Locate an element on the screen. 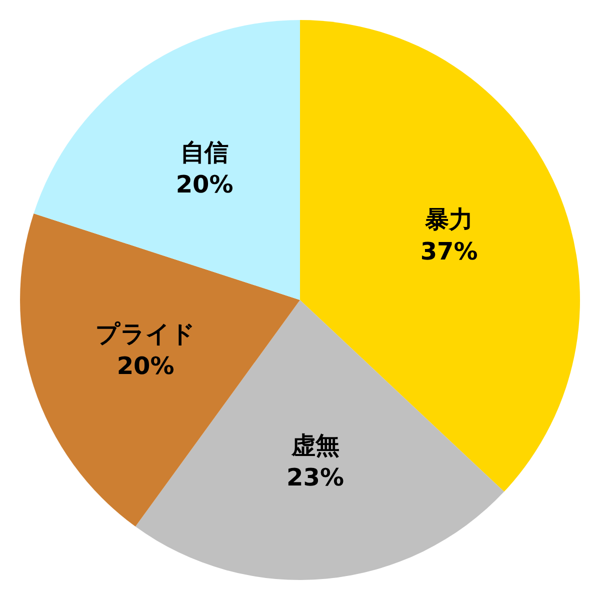 The image size is (600, 600). slice-label: 自信 is located at coordinates (204, 152).